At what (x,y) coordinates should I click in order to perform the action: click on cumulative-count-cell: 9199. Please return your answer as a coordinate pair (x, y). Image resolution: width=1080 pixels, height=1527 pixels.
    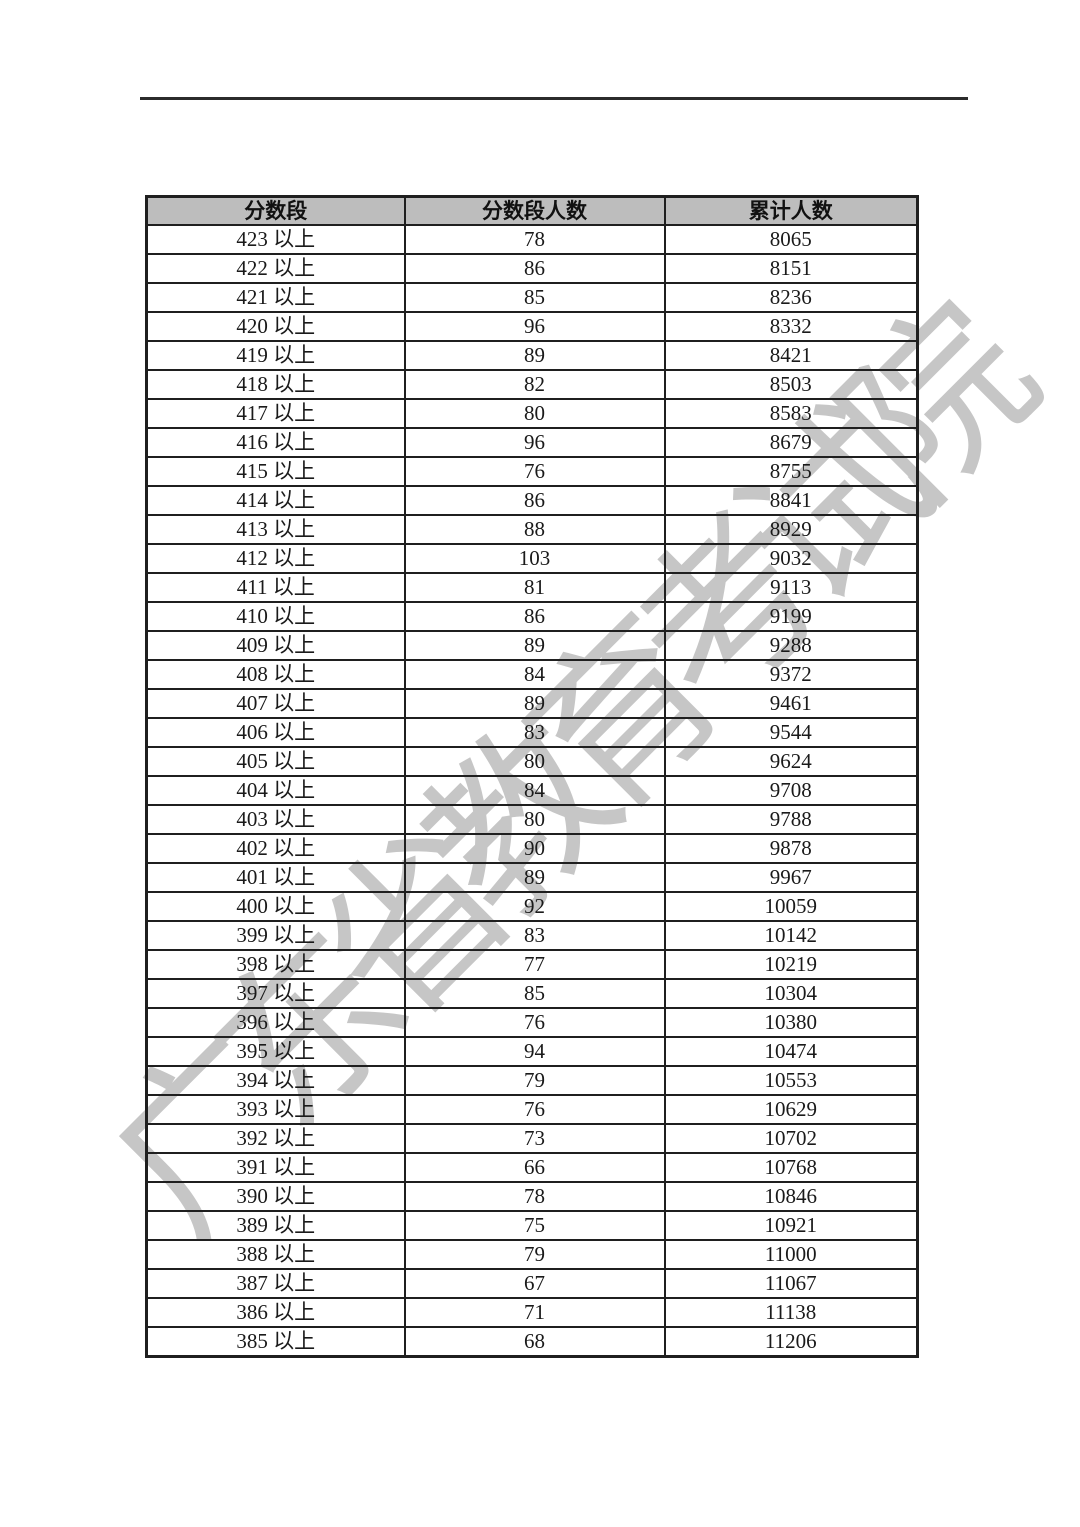
    Looking at the image, I should click on (791, 616).